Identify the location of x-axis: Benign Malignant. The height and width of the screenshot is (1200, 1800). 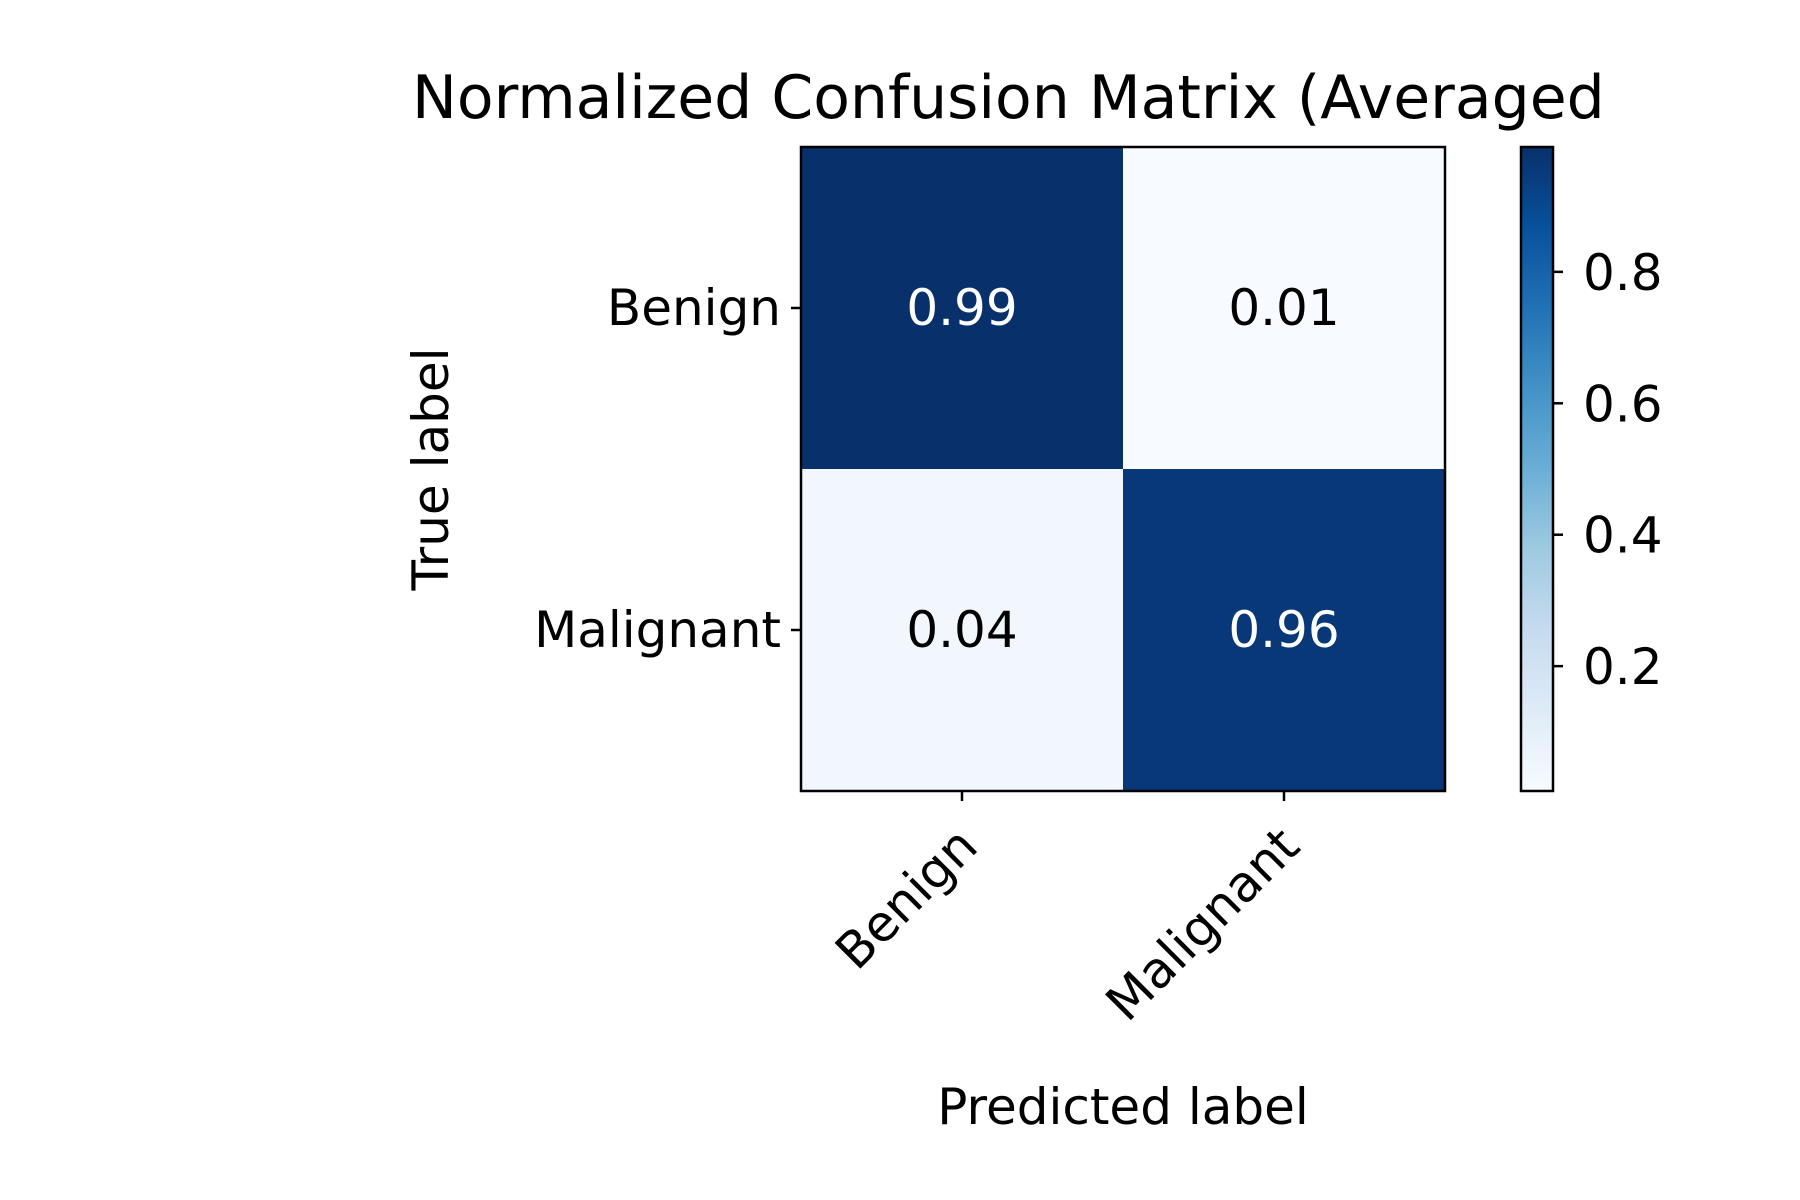
(1067, 911).